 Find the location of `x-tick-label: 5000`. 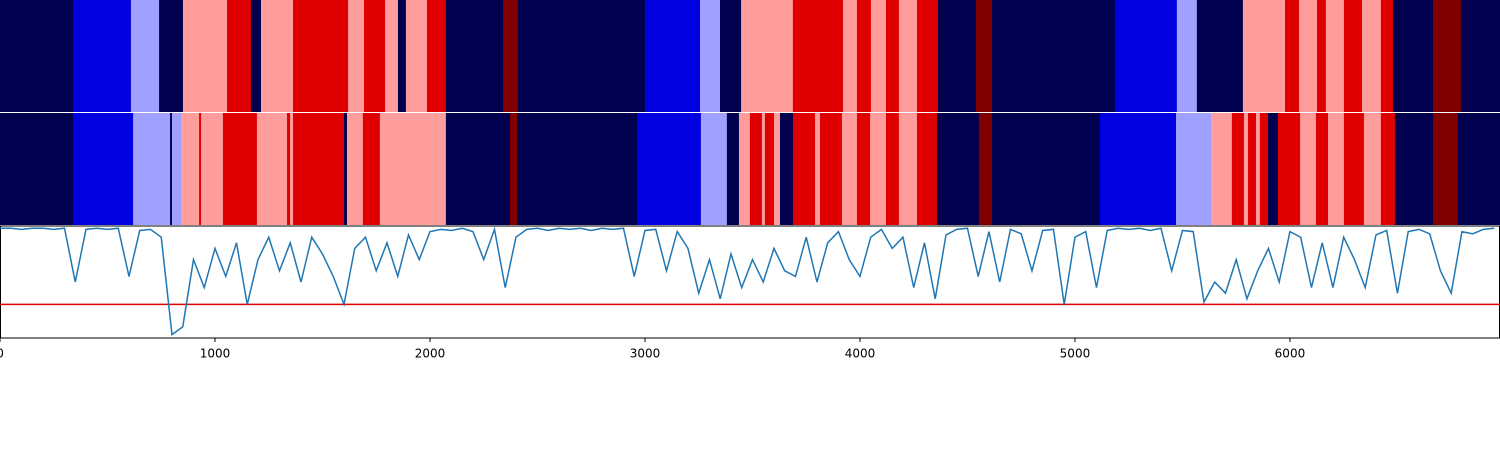

x-tick-label: 5000 is located at coordinates (1075, 354).